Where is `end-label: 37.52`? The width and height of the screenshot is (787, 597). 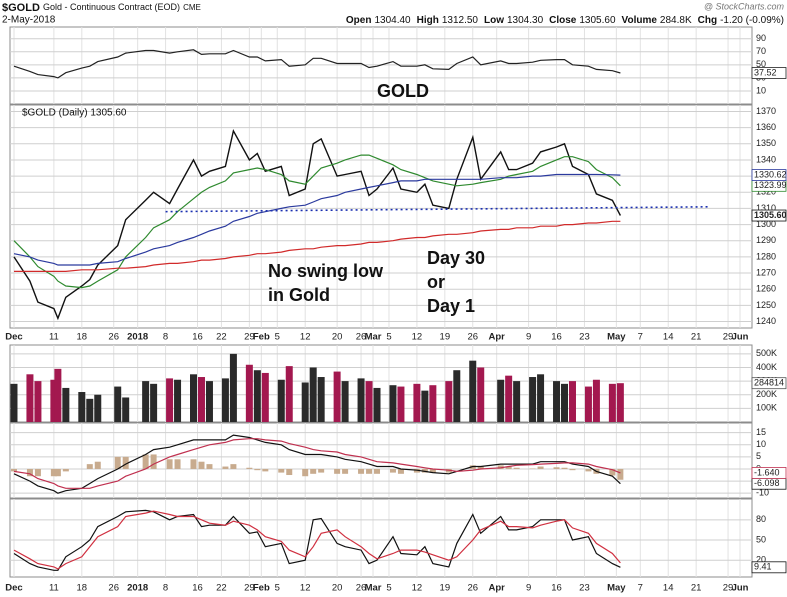 end-label: 37.52 is located at coordinates (765, 72).